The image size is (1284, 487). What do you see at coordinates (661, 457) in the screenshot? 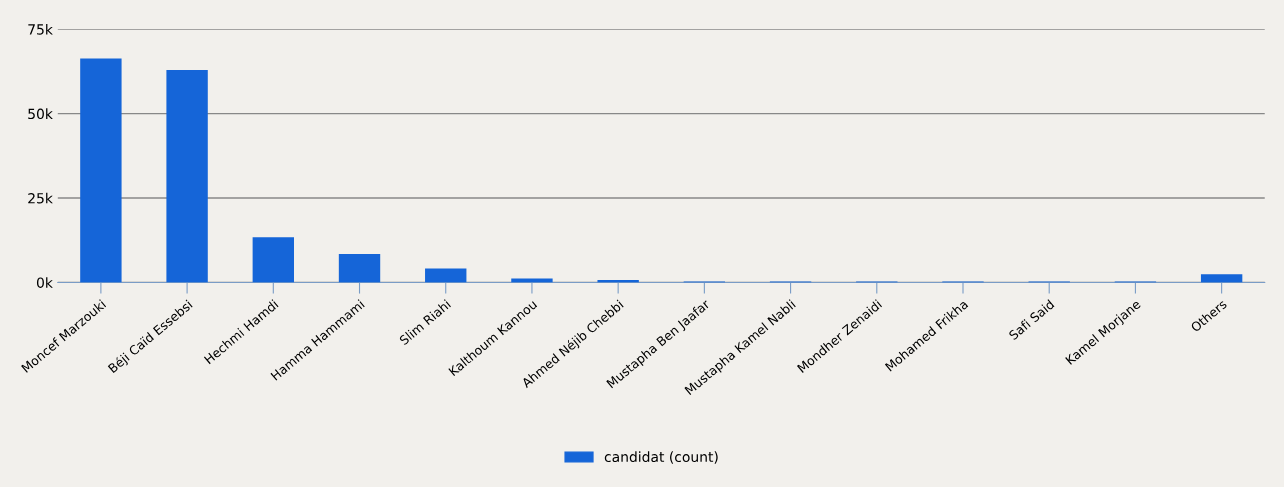
I see `legend-label: candidat (count)` at bounding box center [661, 457].